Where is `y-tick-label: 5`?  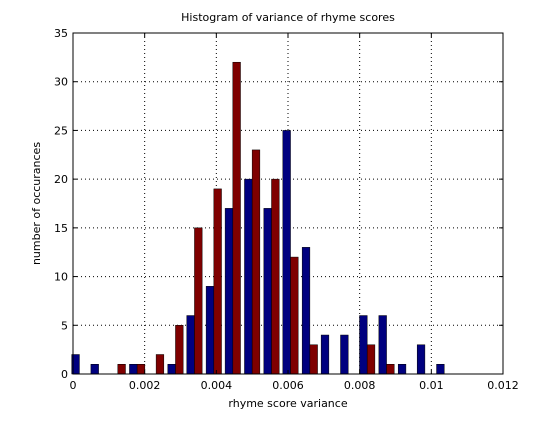 y-tick-label: 5 is located at coordinates (64, 325).